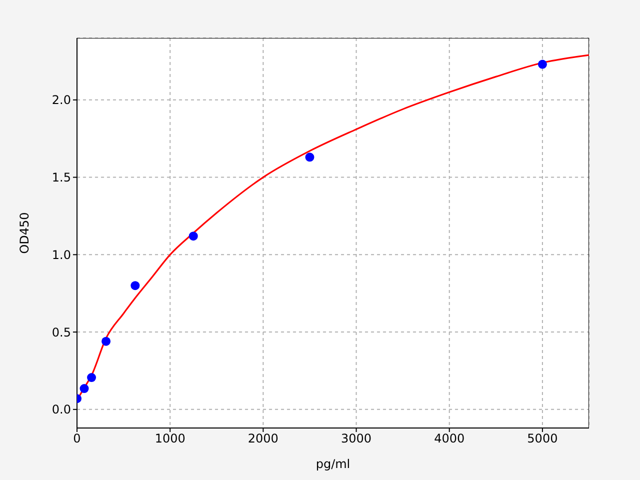  What do you see at coordinates (61, 177) in the screenshot?
I see `y-tick-label: 1.5` at bounding box center [61, 177].